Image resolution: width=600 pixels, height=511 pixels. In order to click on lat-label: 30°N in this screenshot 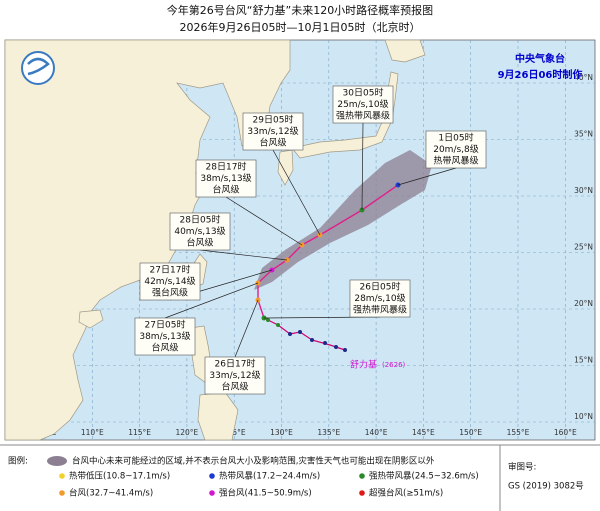, I will do `click(583, 190)`.